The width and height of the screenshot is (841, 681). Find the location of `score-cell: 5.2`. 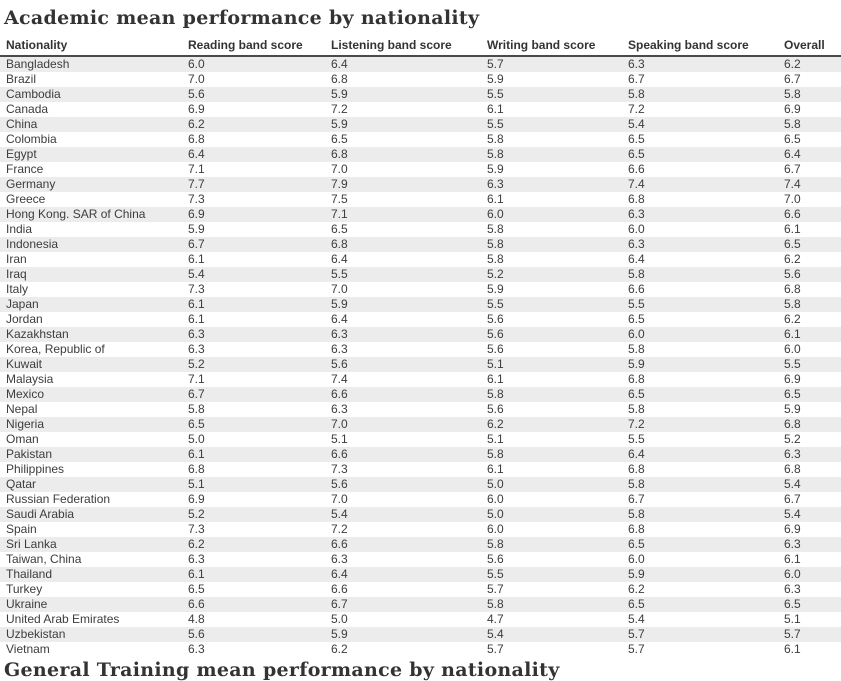

score-cell: 5.2 is located at coordinates (792, 439).